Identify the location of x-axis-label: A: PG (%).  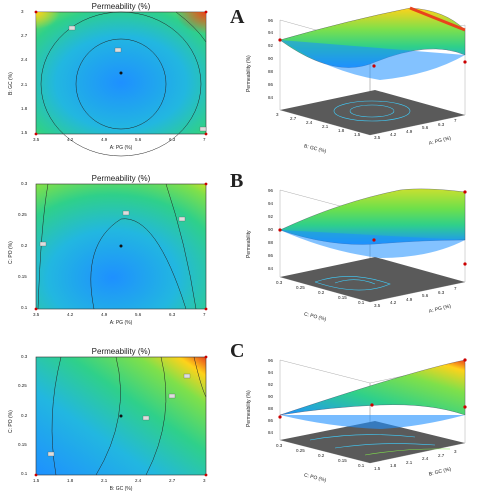
(121, 148).